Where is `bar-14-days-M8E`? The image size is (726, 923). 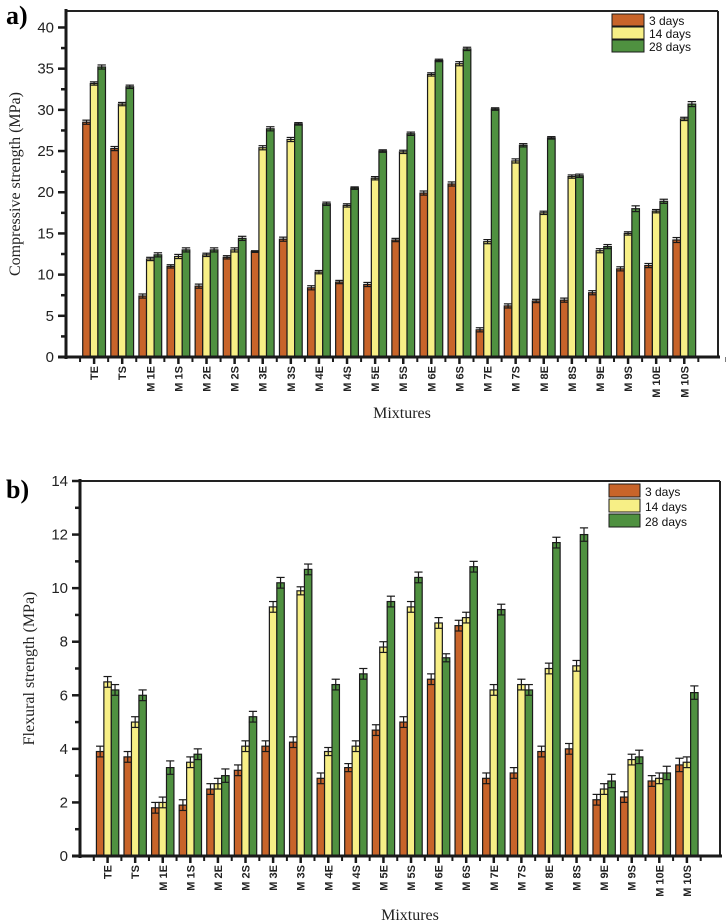 bar-14-days-M8E is located at coordinates (549, 762).